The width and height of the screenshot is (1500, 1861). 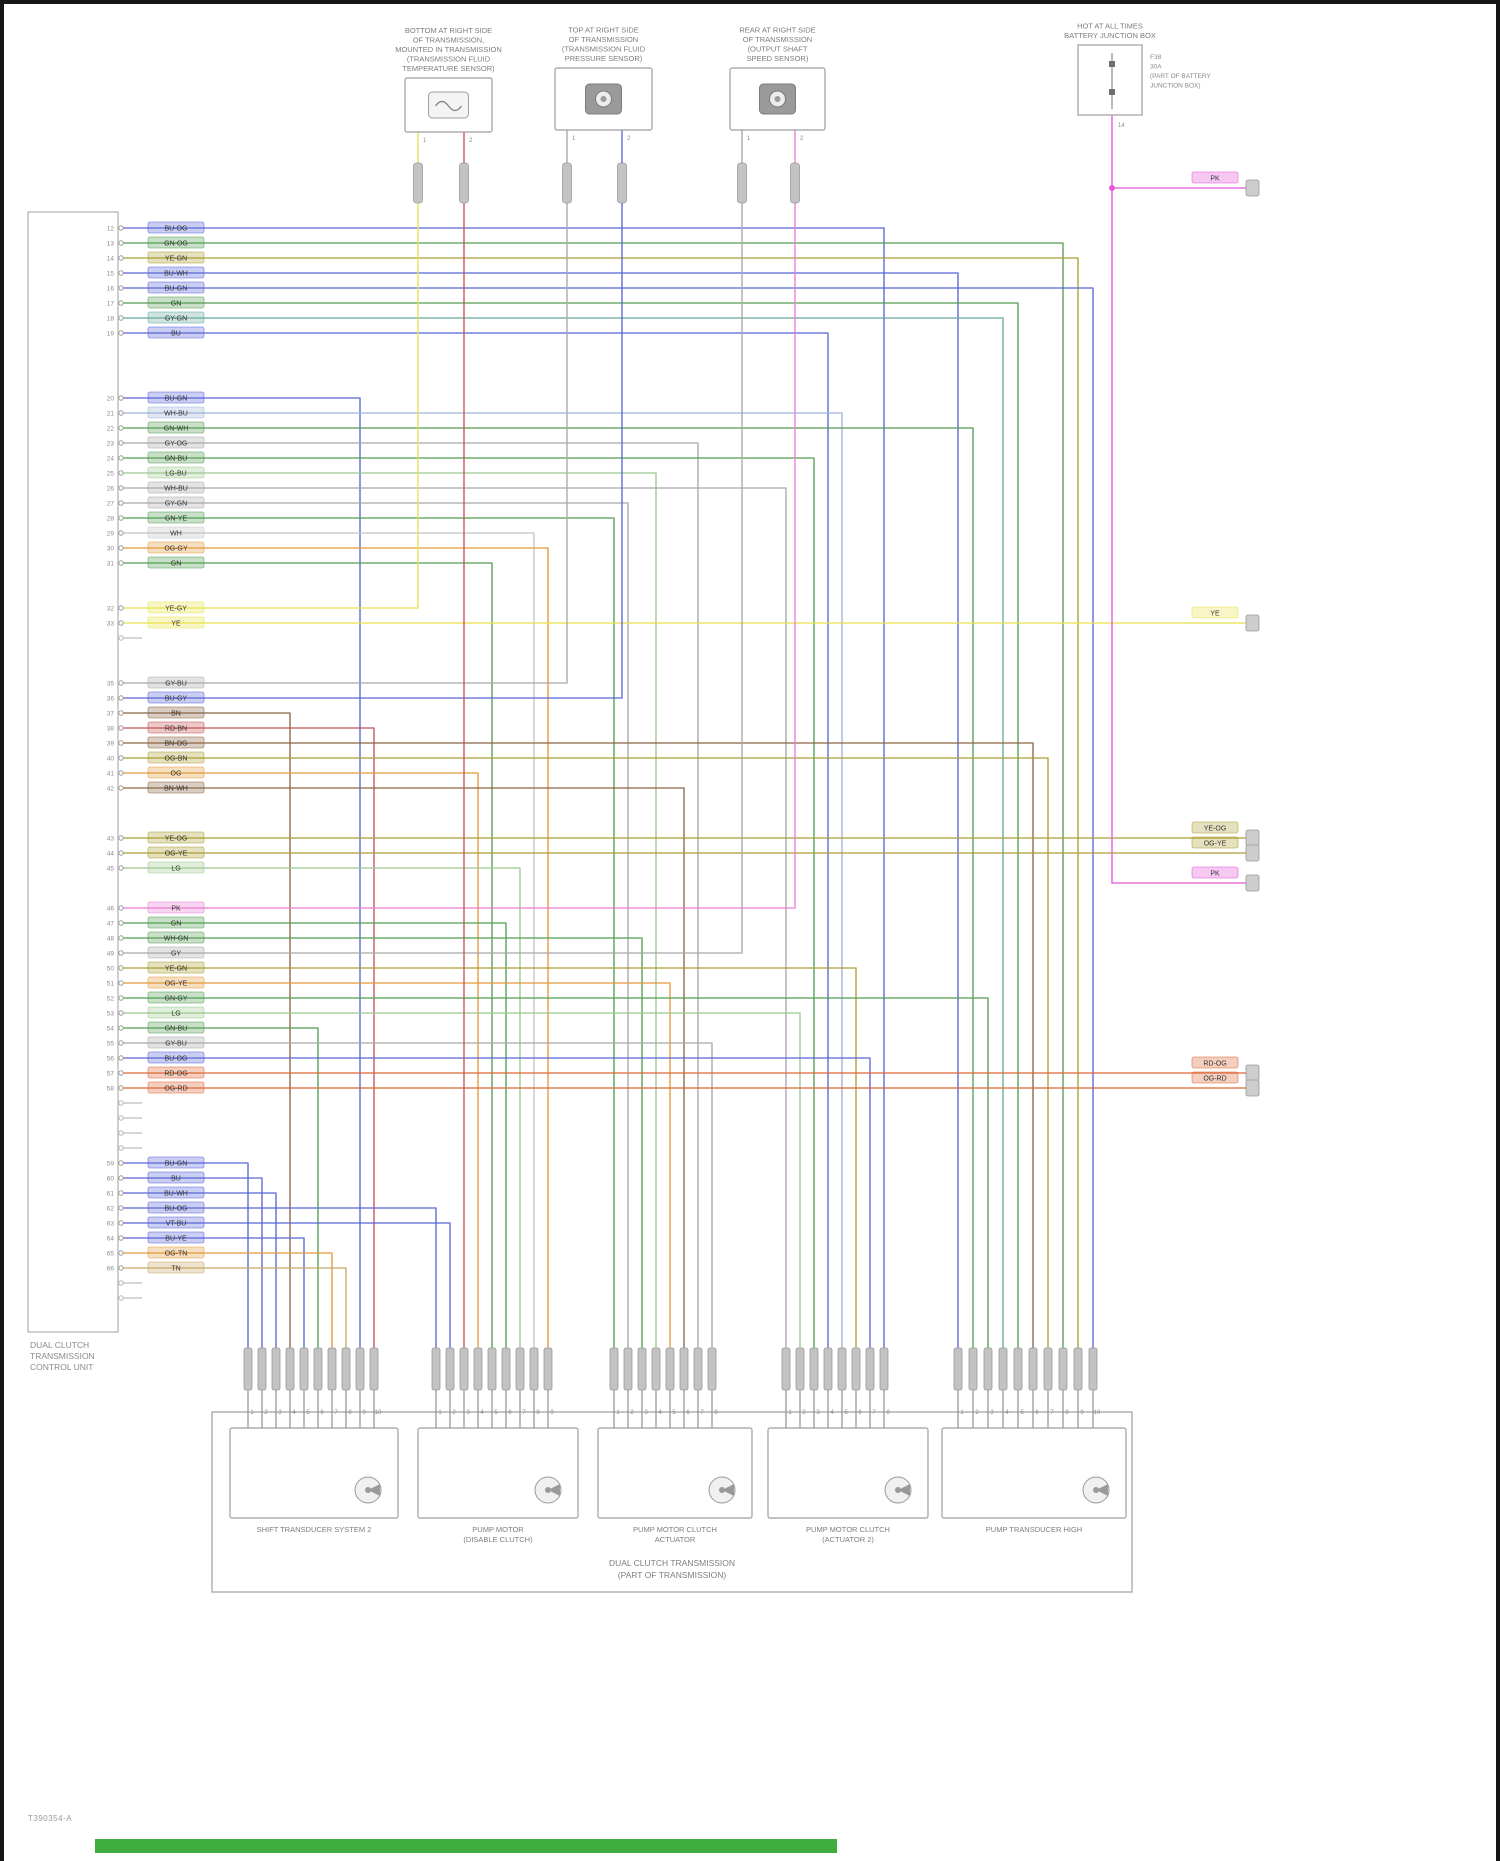 What do you see at coordinates (111, 624) in the screenshot?
I see `module-pin-number: 33` at bounding box center [111, 624].